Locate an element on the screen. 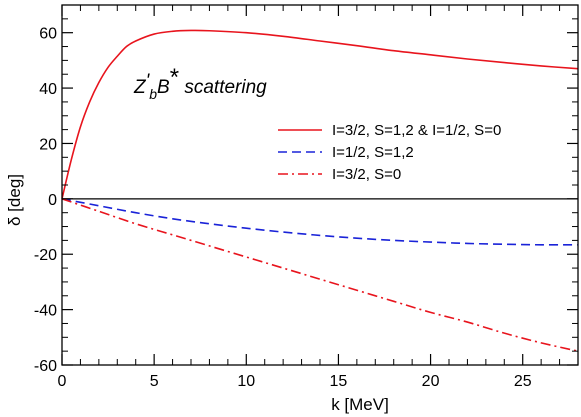 The image size is (581, 417). x-tick-label: 20 is located at coordinates (431, 381).